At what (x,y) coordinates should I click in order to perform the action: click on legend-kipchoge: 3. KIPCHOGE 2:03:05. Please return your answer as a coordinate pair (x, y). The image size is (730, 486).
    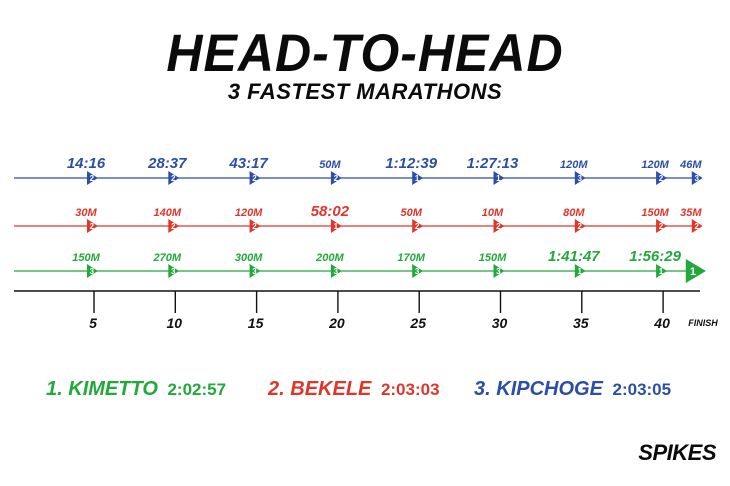
    Looking at the image, I should click on (572, 389).